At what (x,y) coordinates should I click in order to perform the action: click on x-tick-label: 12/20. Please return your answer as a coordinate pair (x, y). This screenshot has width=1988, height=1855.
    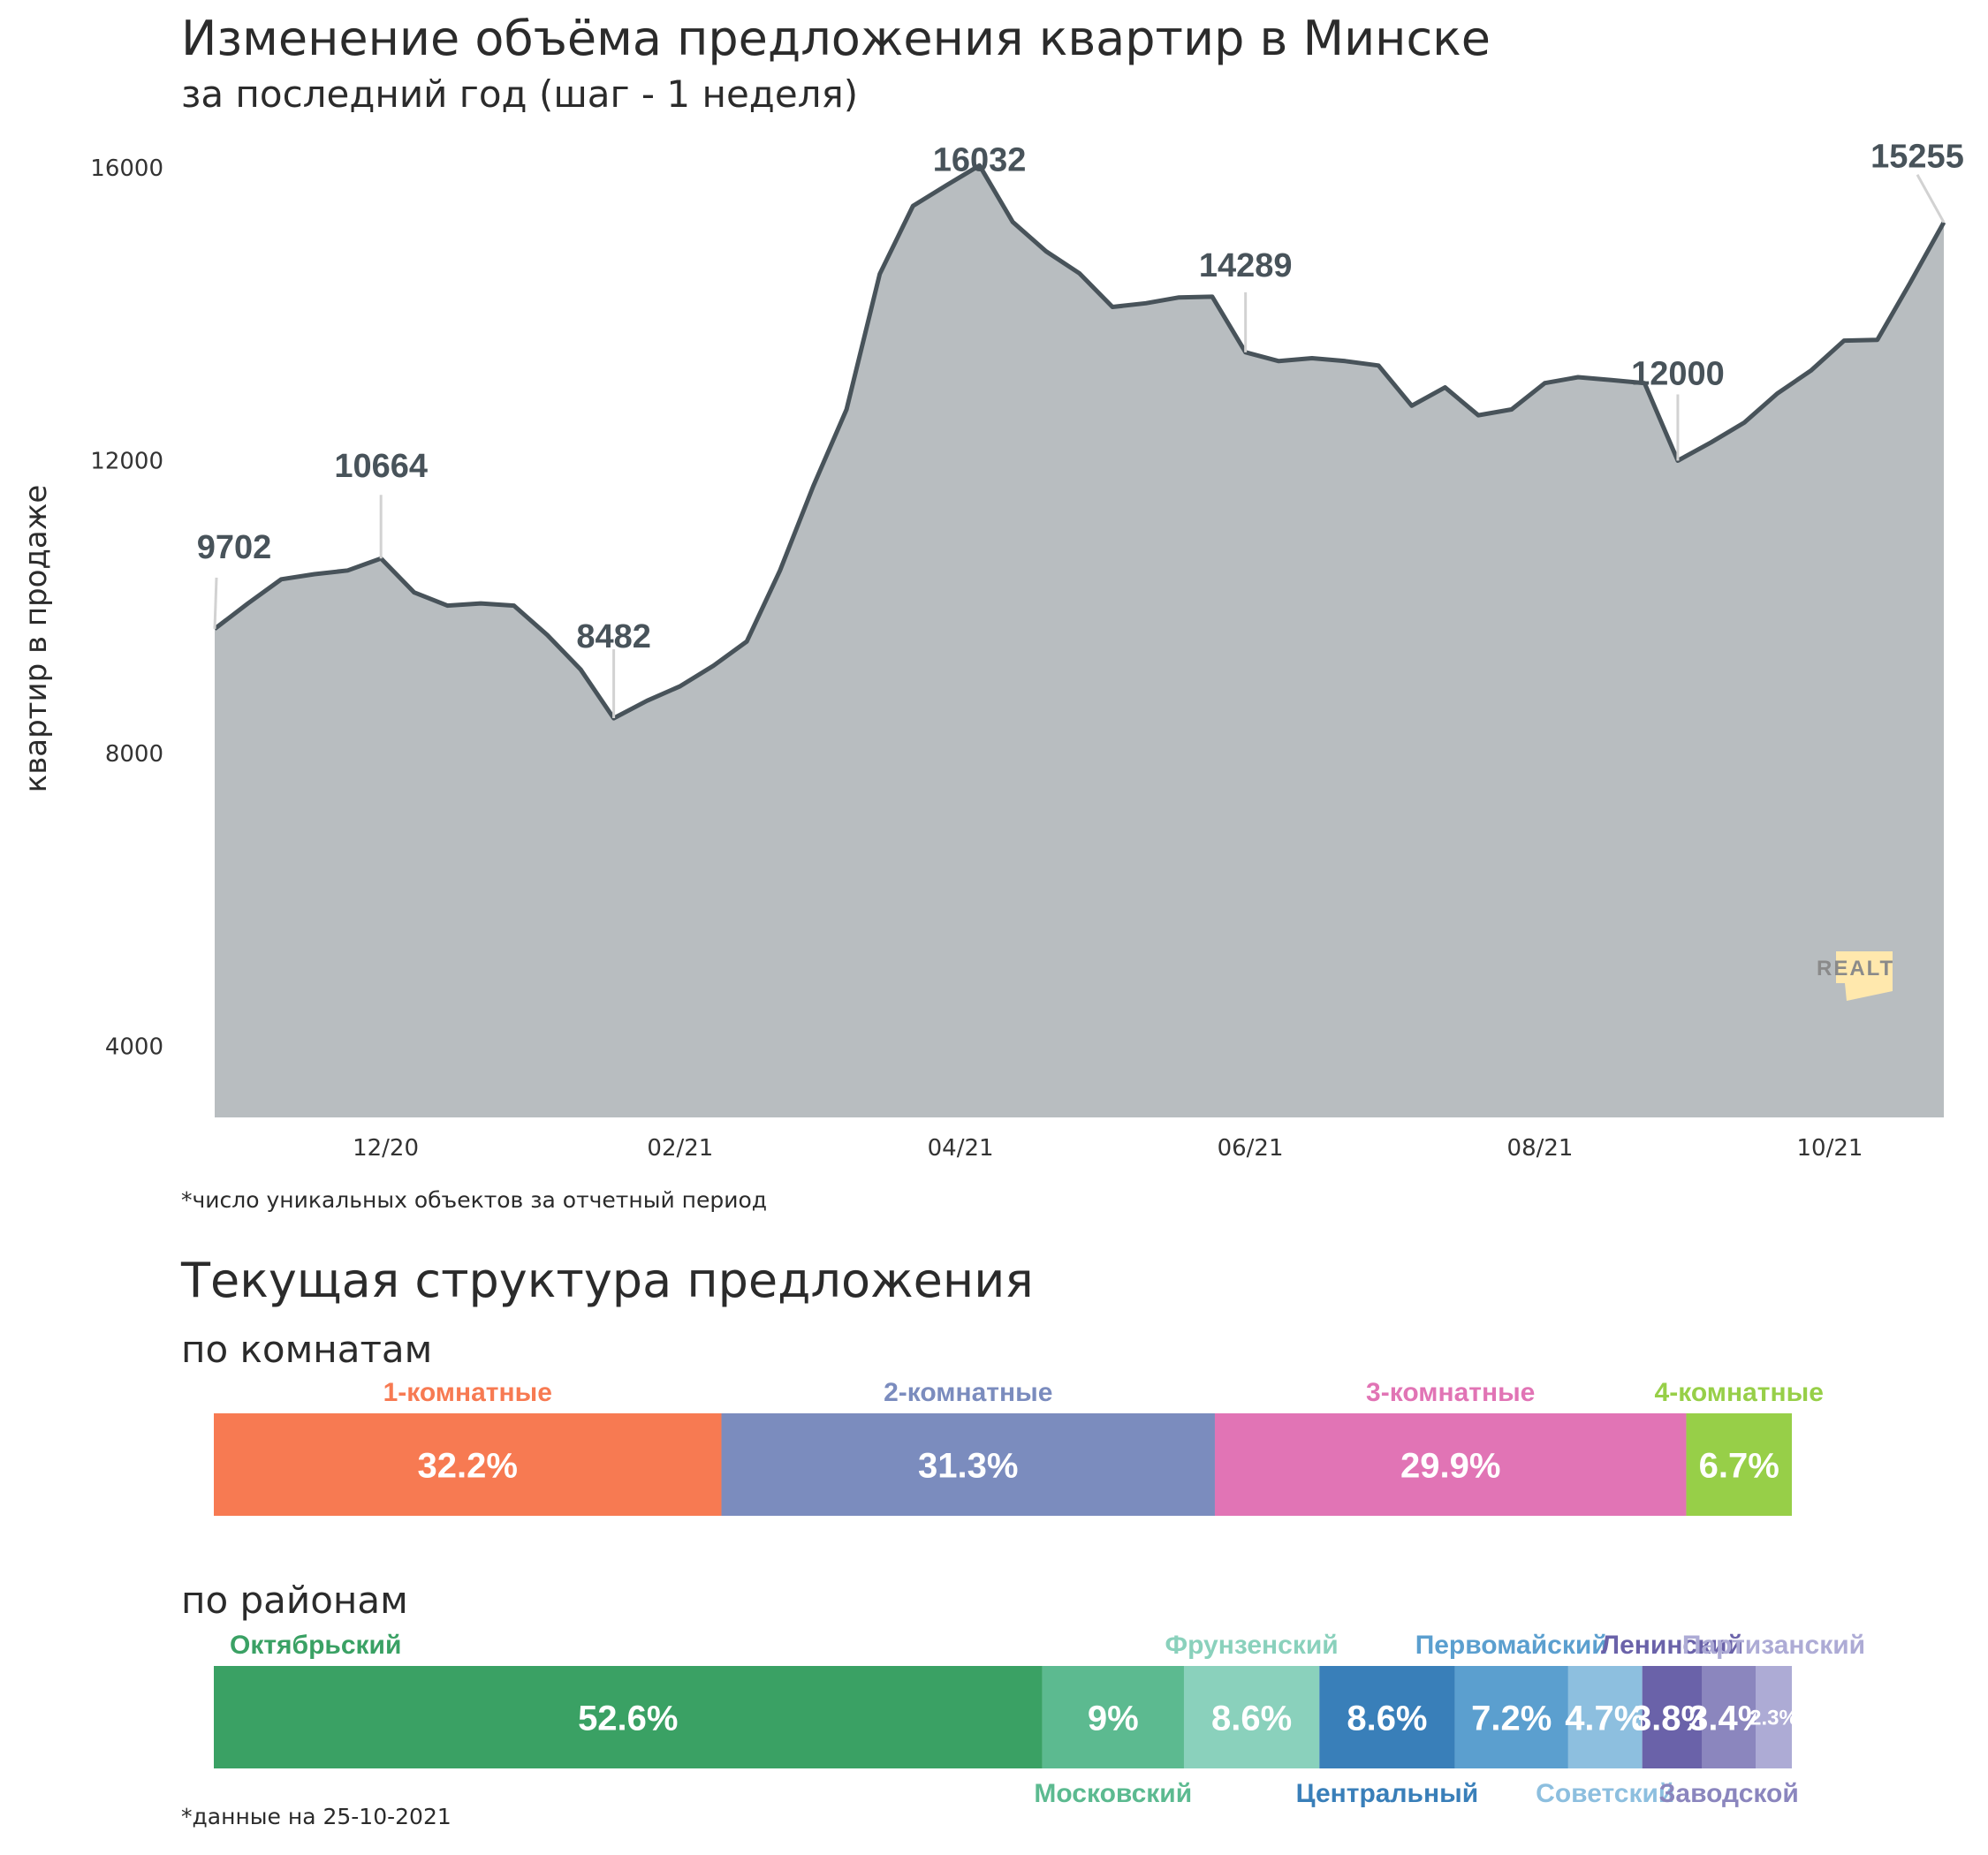
    Looking at the image, I should click on (386, 1148).